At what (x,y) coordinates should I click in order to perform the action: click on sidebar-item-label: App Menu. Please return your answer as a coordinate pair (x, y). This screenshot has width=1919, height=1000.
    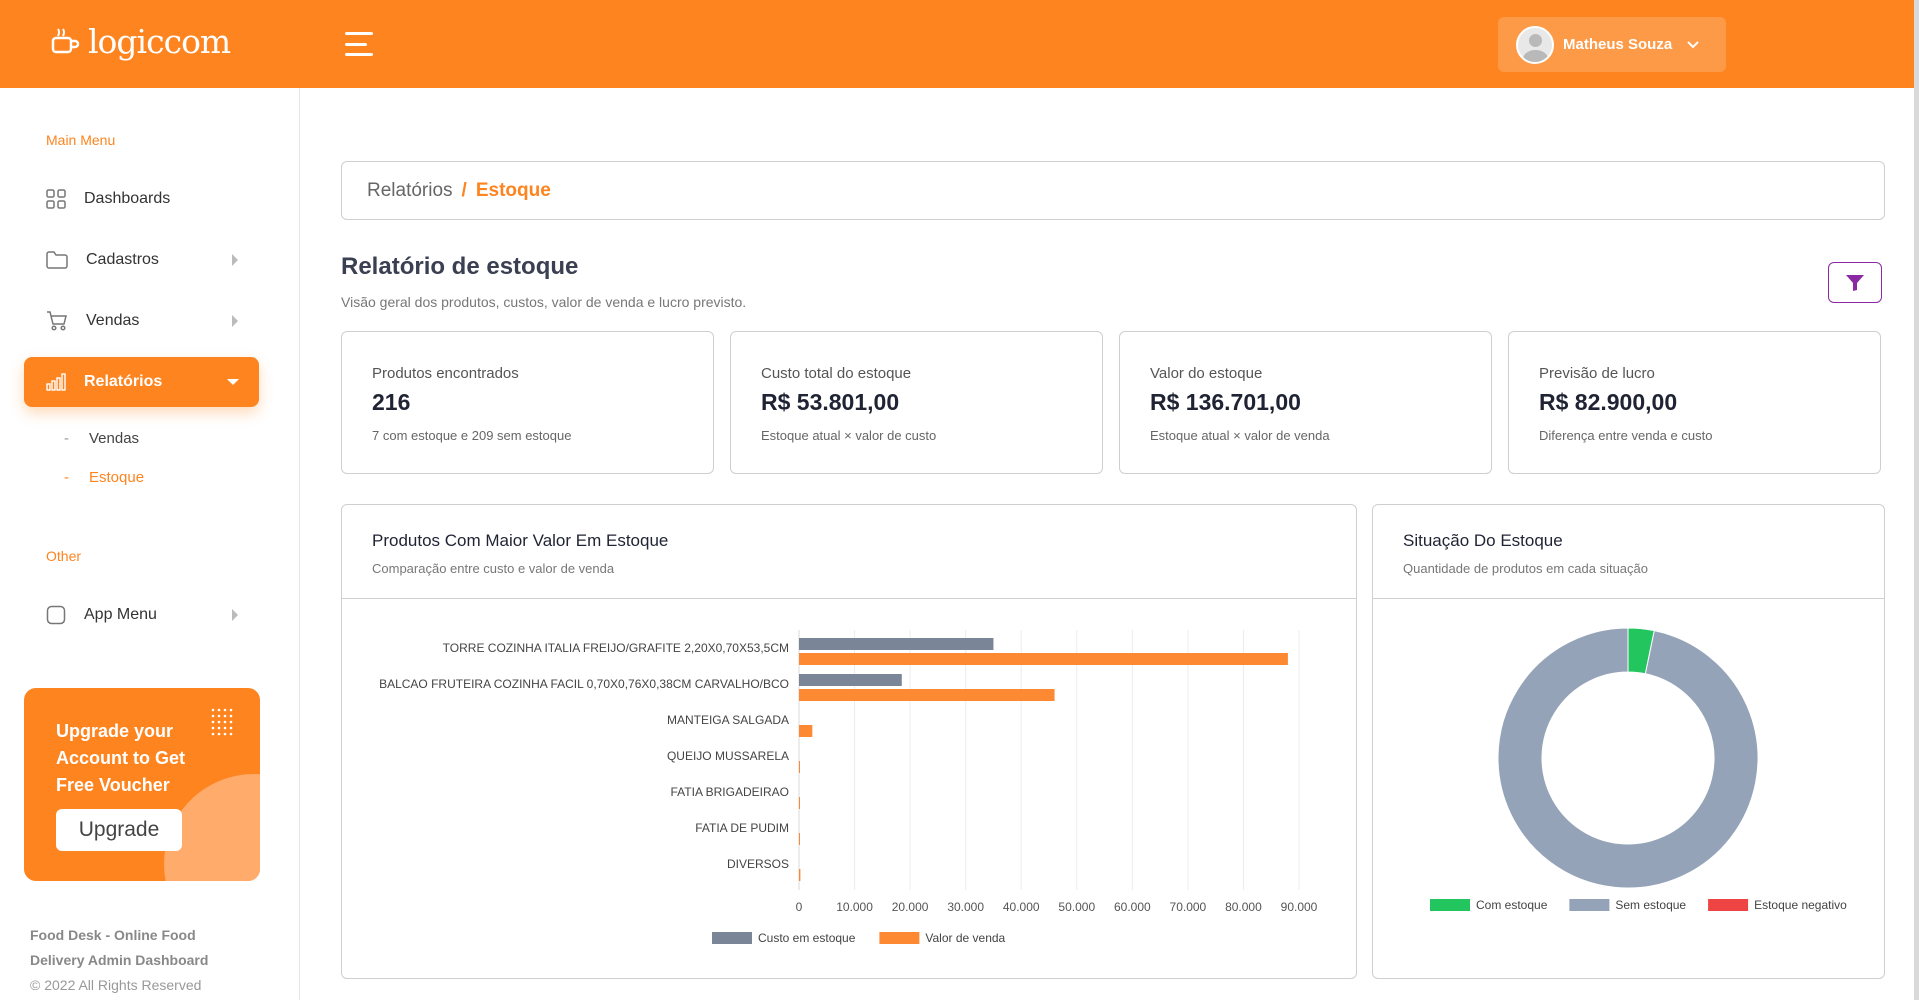
    Looking at the image, I should click on (120, 614).